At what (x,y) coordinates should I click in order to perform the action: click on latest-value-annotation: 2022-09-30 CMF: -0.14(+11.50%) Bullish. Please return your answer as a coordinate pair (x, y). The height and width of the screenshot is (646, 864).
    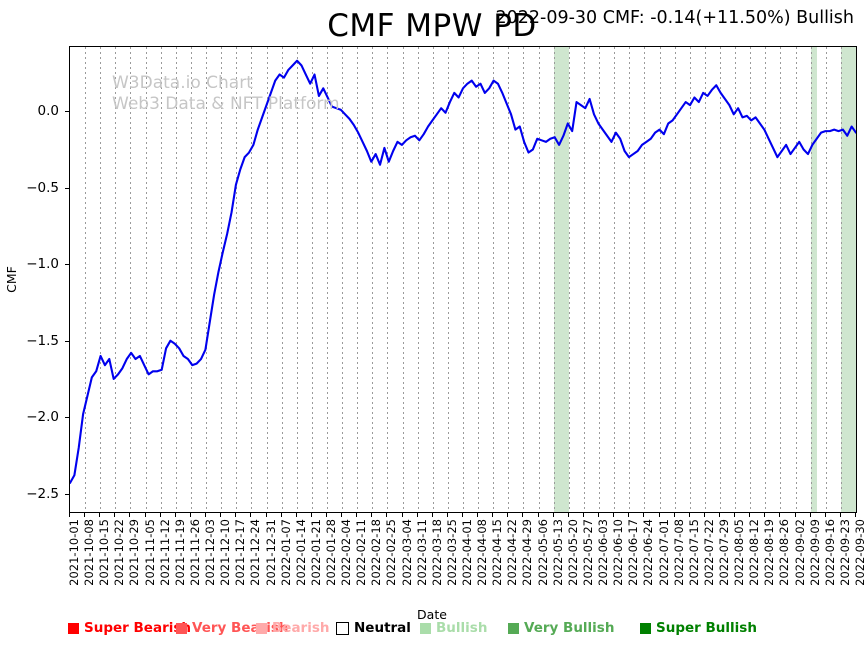
    Looking at the image, I should click on (674, 18).